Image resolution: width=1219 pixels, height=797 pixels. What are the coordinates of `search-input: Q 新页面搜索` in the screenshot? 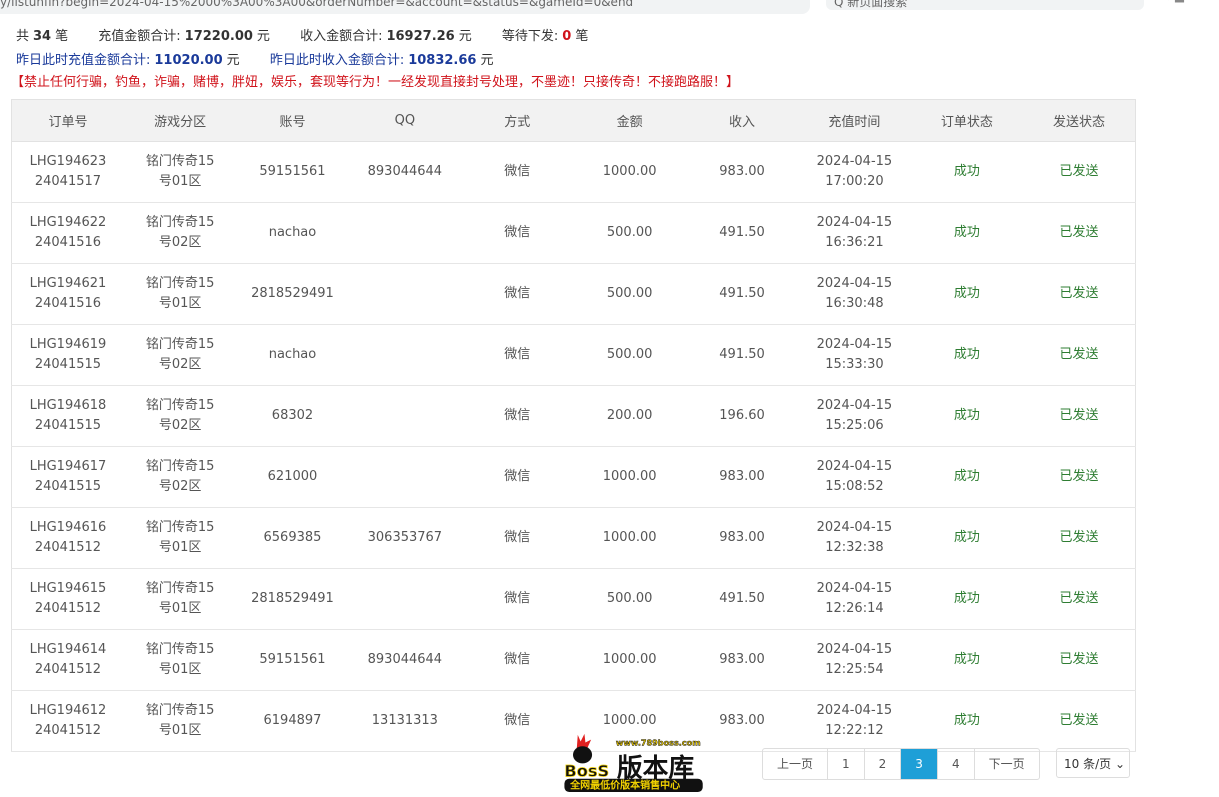 It's located at (985, 5).